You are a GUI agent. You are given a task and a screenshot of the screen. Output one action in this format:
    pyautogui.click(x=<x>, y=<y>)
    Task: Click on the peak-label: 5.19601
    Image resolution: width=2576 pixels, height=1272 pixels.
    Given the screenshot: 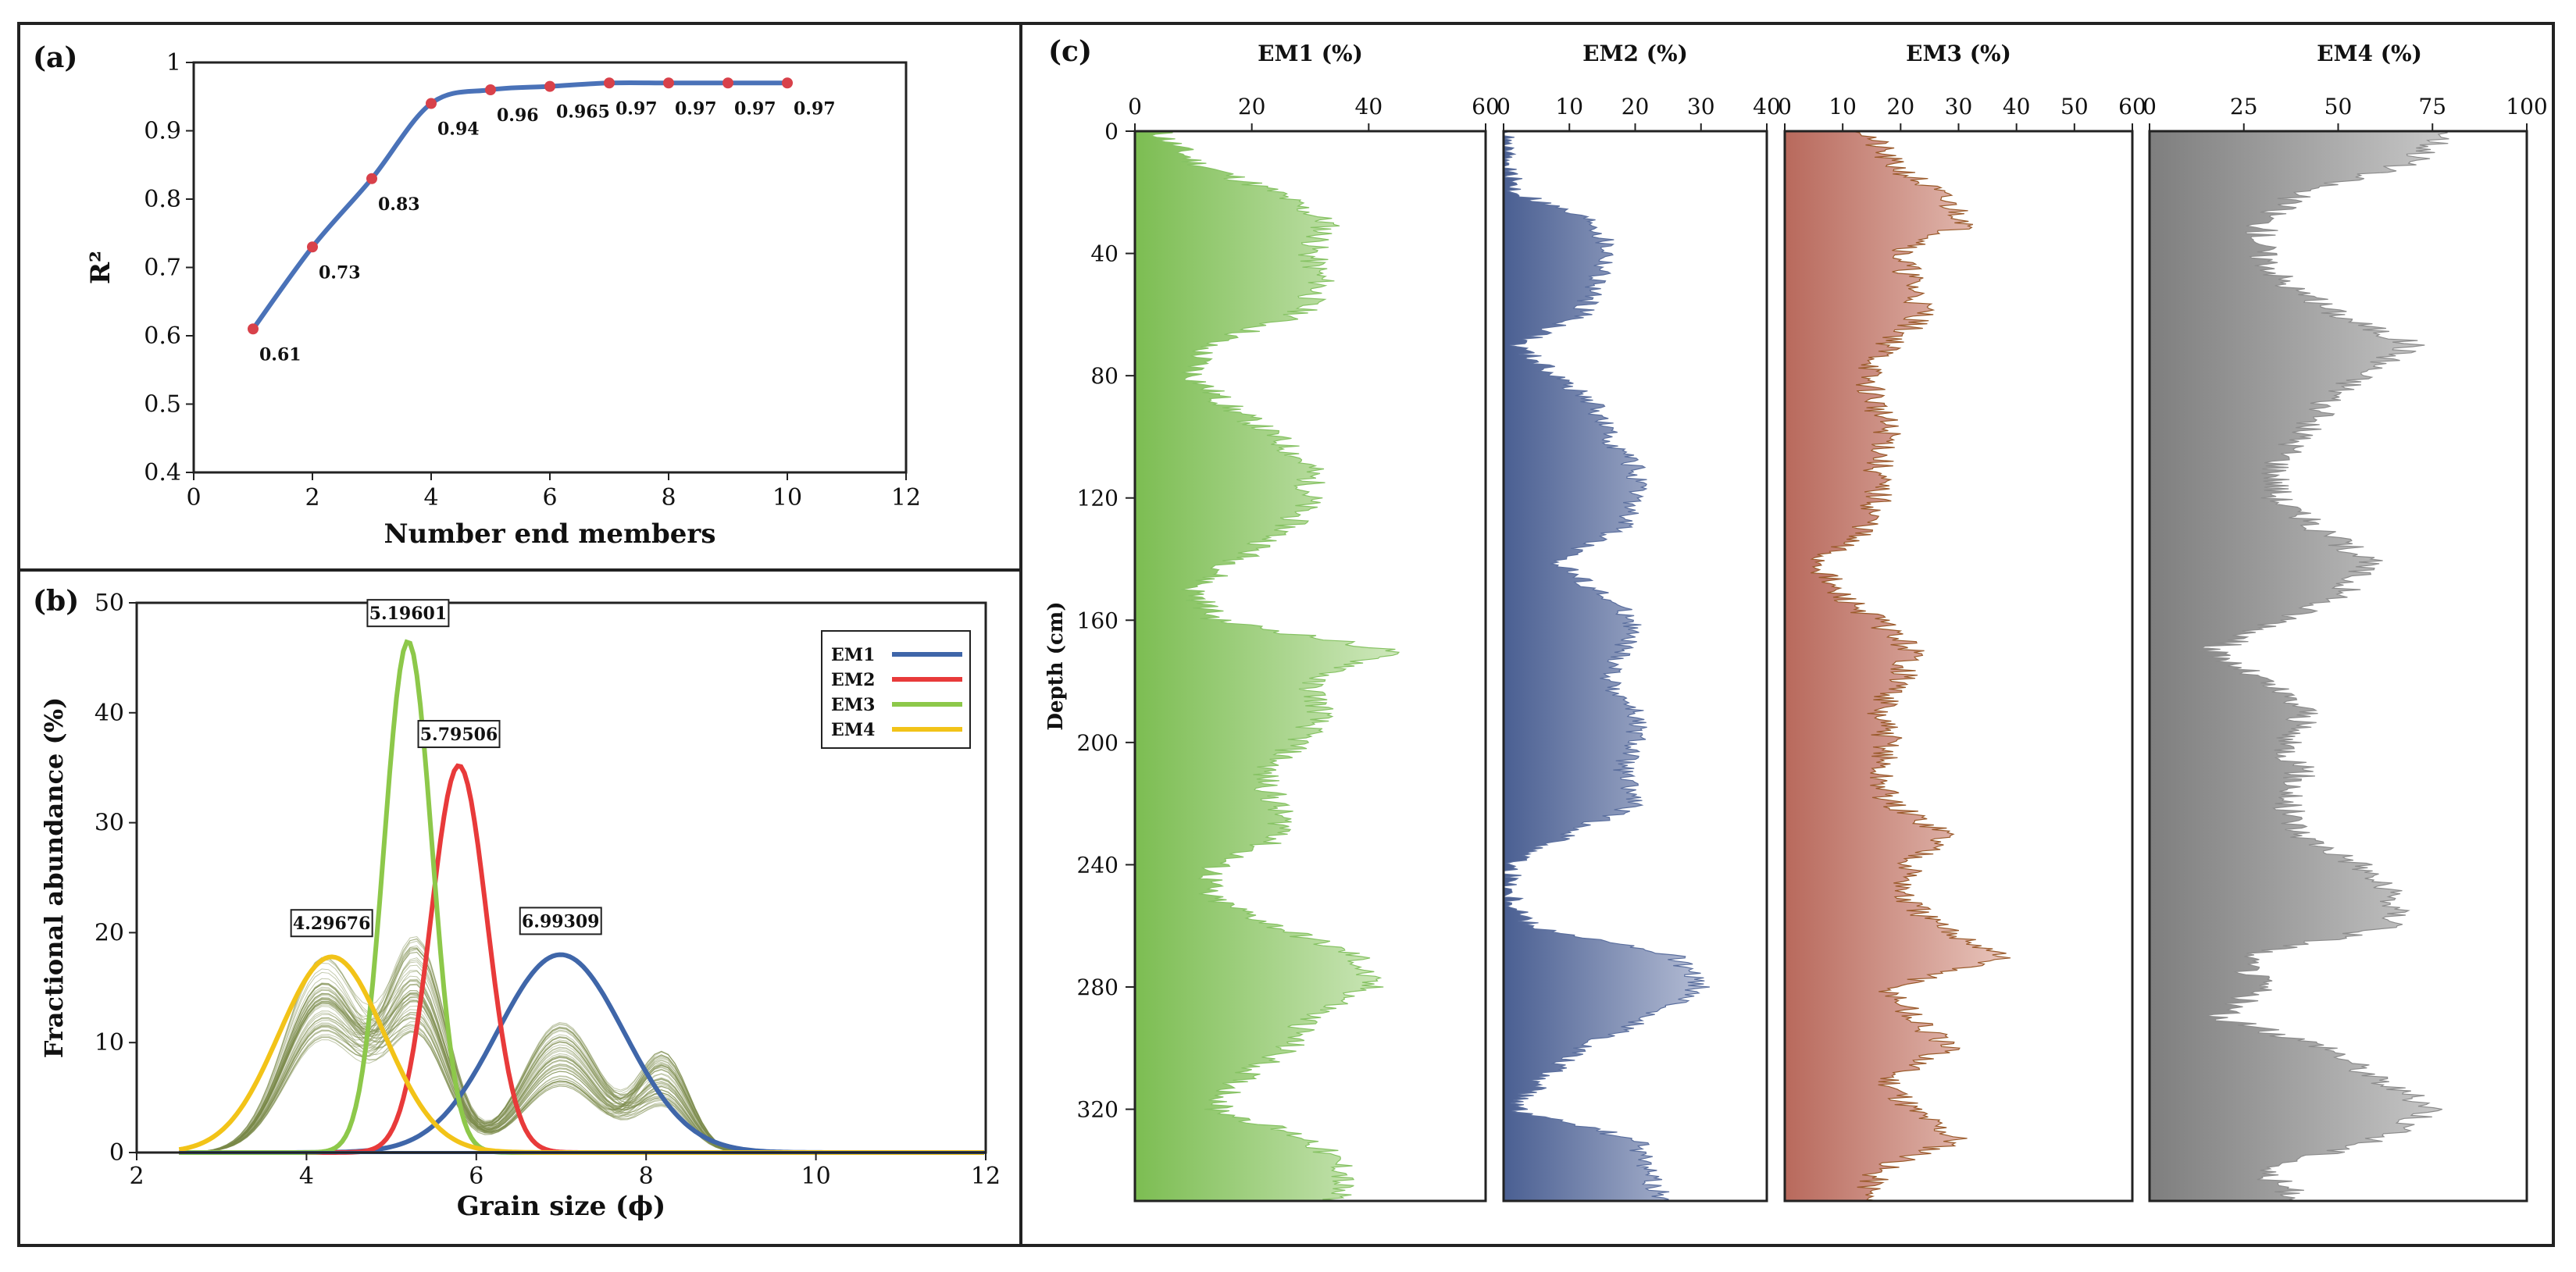 What is the action you would take?
    pyautogui.click(x=408, y=614)
    